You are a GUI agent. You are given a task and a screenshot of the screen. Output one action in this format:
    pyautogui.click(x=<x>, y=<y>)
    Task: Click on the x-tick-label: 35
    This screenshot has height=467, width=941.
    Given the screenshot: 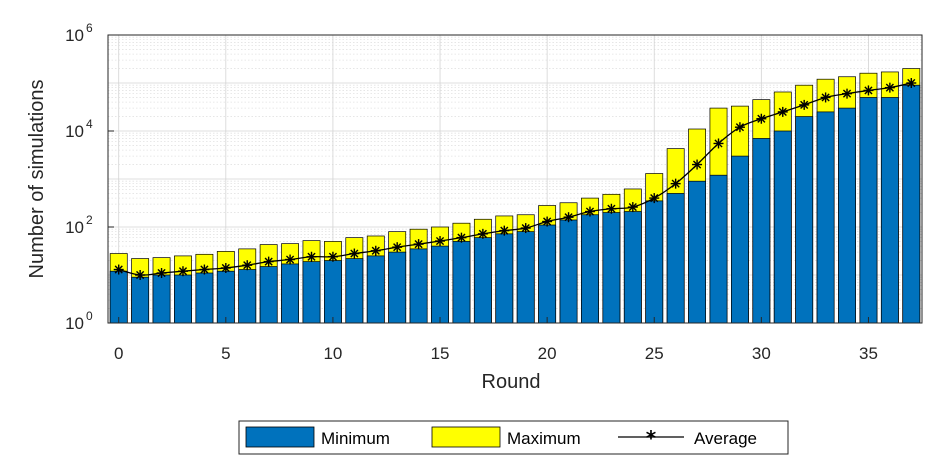 What is the action you would take?
    pyautogui.click(x=868, y=353)
    